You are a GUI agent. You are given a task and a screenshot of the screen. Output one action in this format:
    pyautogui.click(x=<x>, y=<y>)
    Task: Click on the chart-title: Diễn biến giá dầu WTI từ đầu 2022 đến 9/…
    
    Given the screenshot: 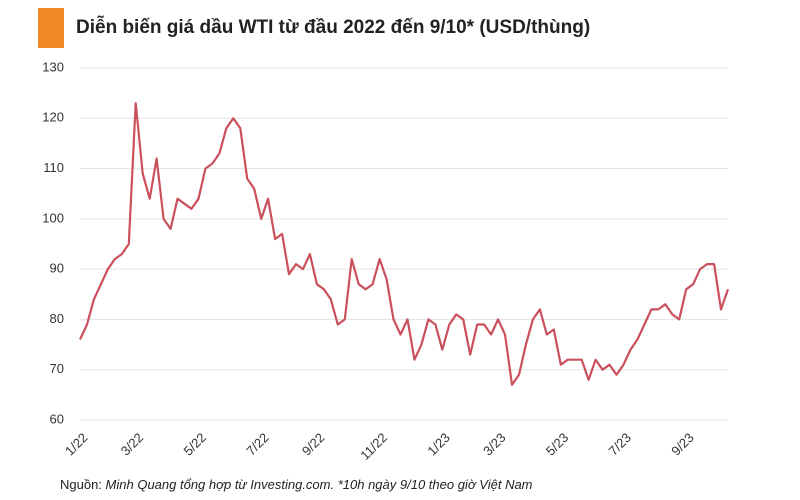 What is the action you would take?
    pyautogui.click(x=333, y=27)
    